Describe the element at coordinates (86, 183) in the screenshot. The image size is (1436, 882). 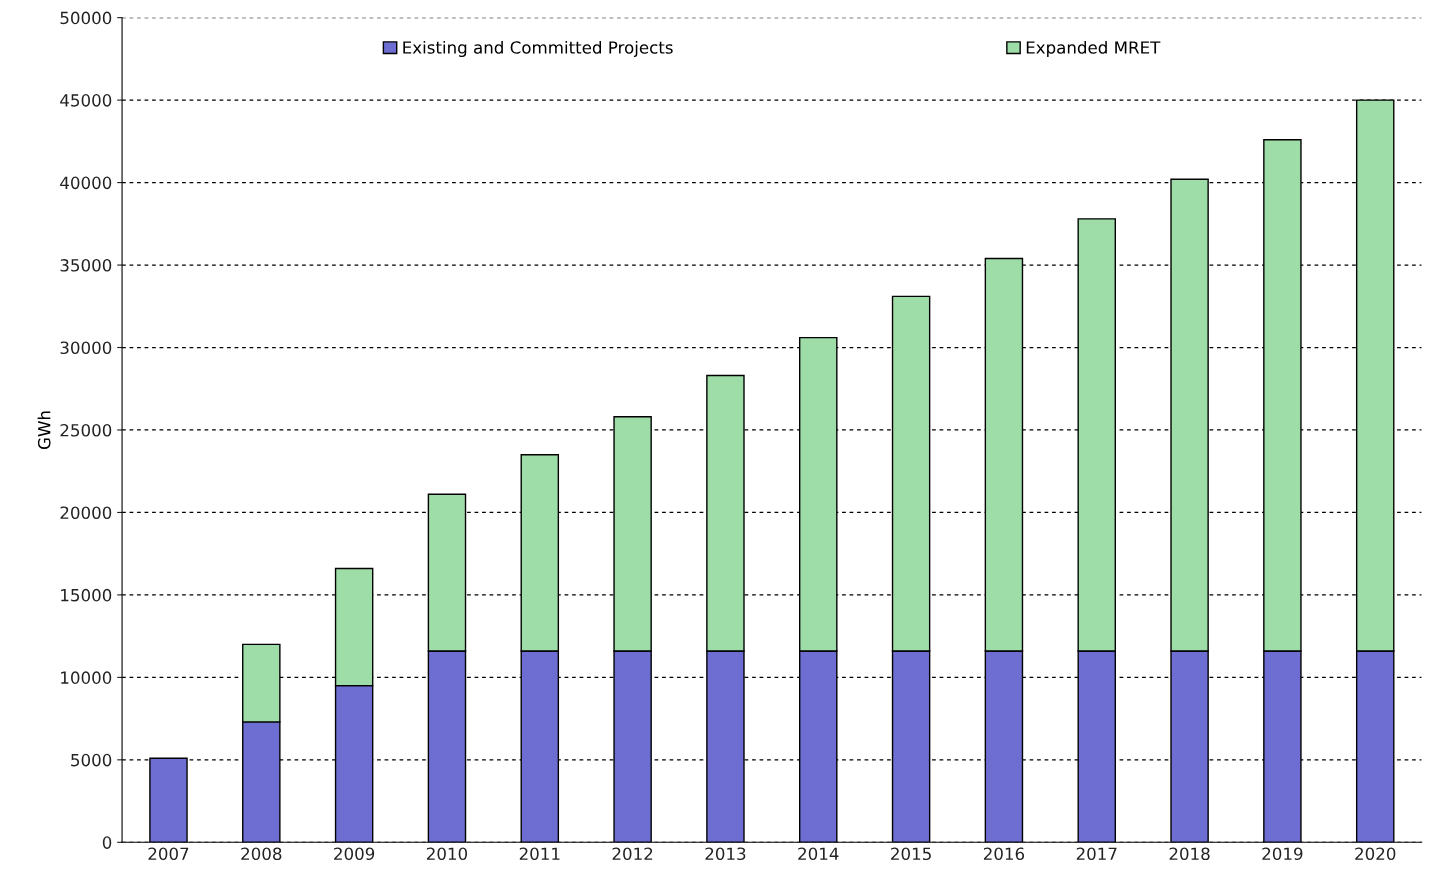
I see `y-tick-label: 40000` at that location.